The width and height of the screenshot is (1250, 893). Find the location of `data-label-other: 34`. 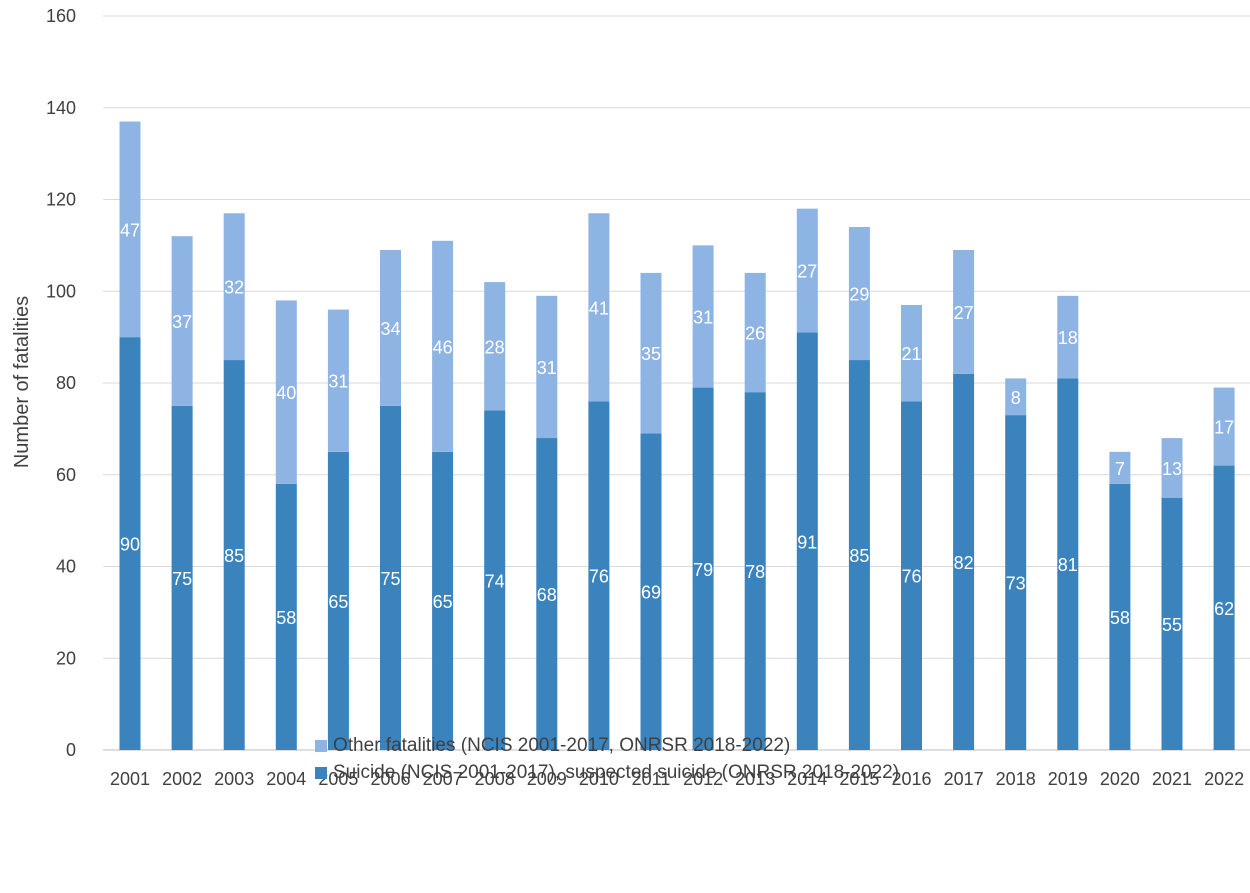

data-label-other: 34 is located at coordinates (390, 329).